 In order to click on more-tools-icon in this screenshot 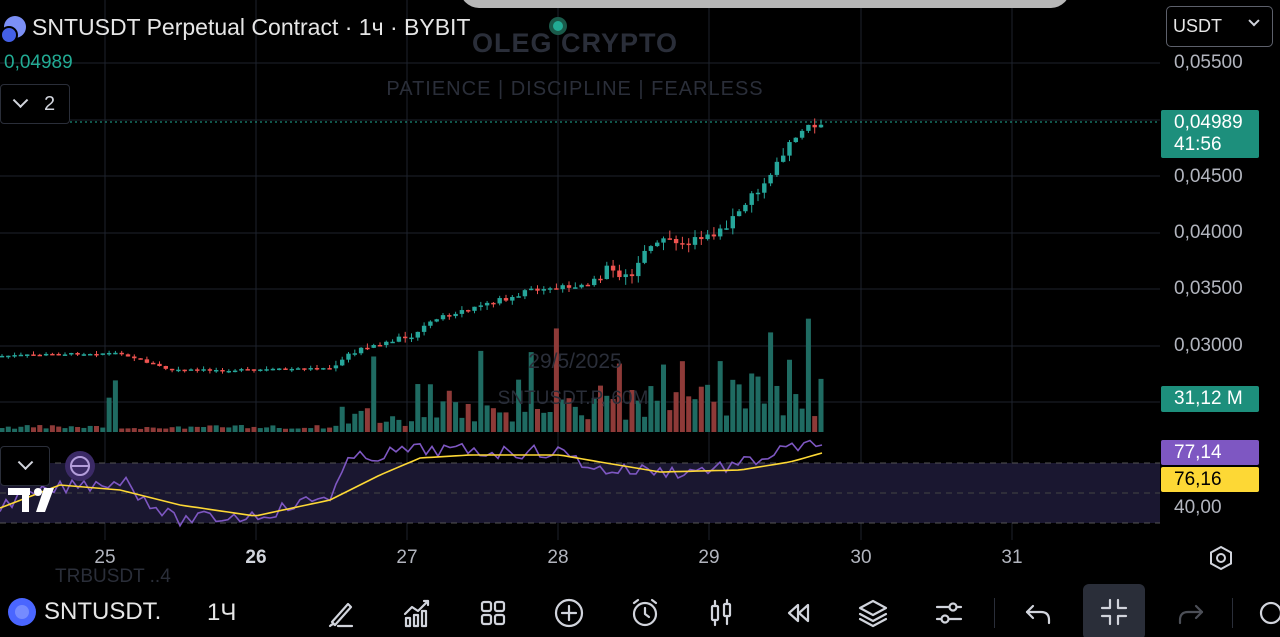, I will do `click(1266, 613)`.